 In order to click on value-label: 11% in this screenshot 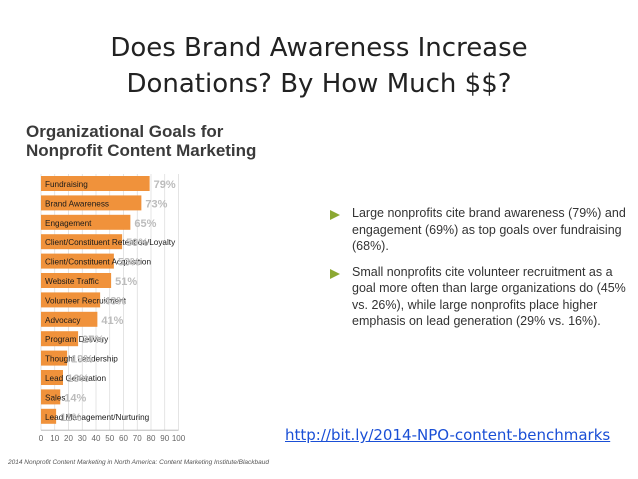, I will do `click(71, 418)`.